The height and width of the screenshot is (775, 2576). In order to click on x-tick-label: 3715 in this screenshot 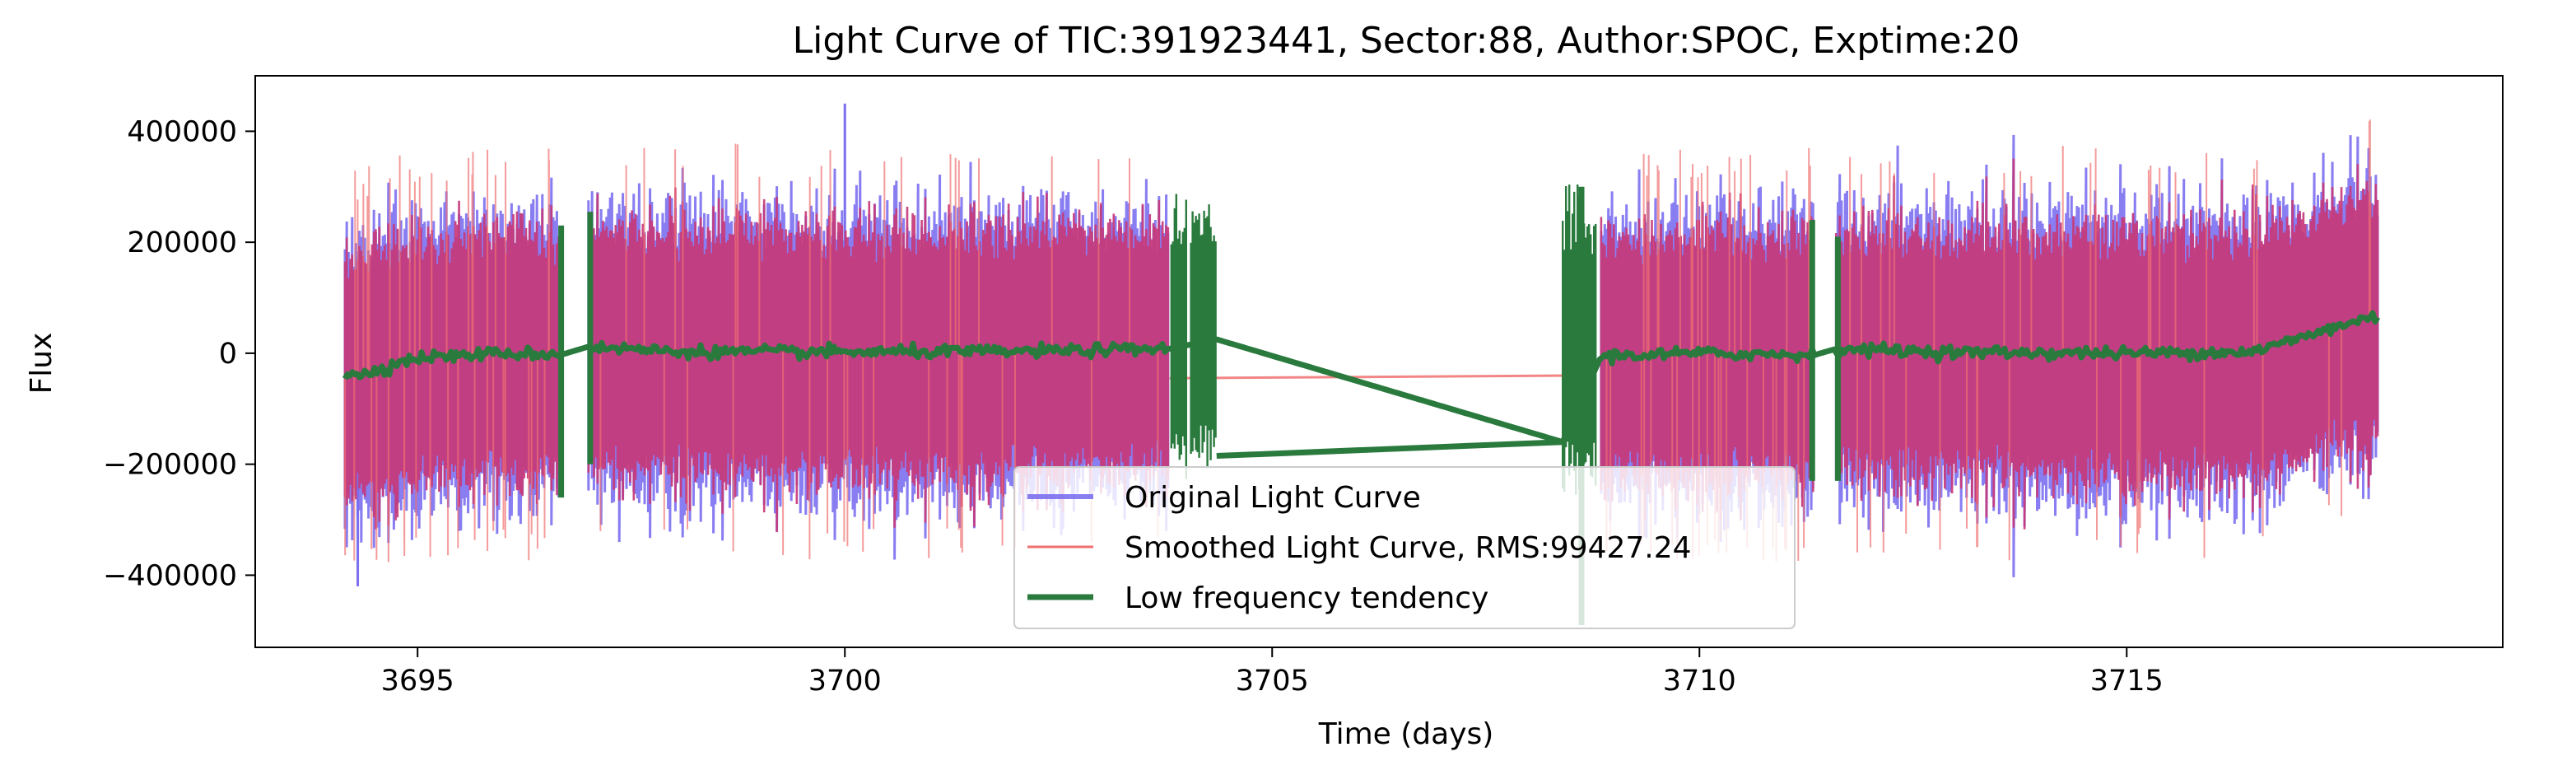, I will do `click(2127, 681)`.